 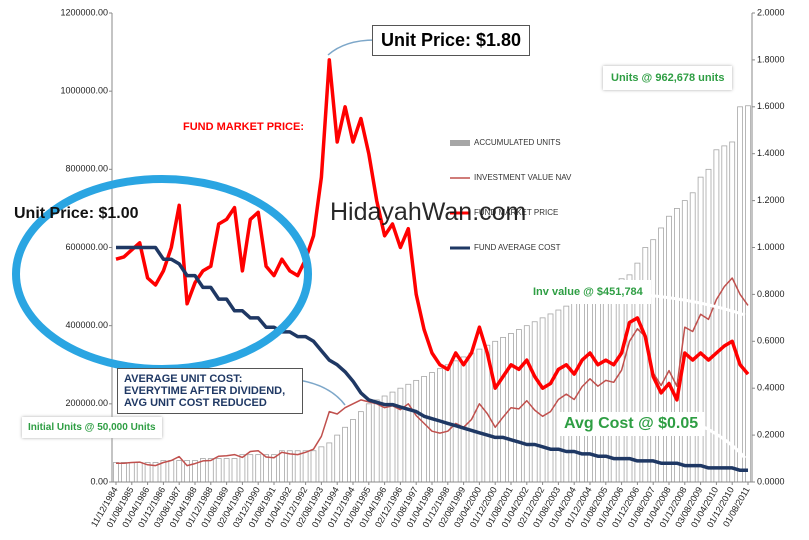 I want to click on annotation: FUND MARKET PRICE:, so click(x=243, y=127).